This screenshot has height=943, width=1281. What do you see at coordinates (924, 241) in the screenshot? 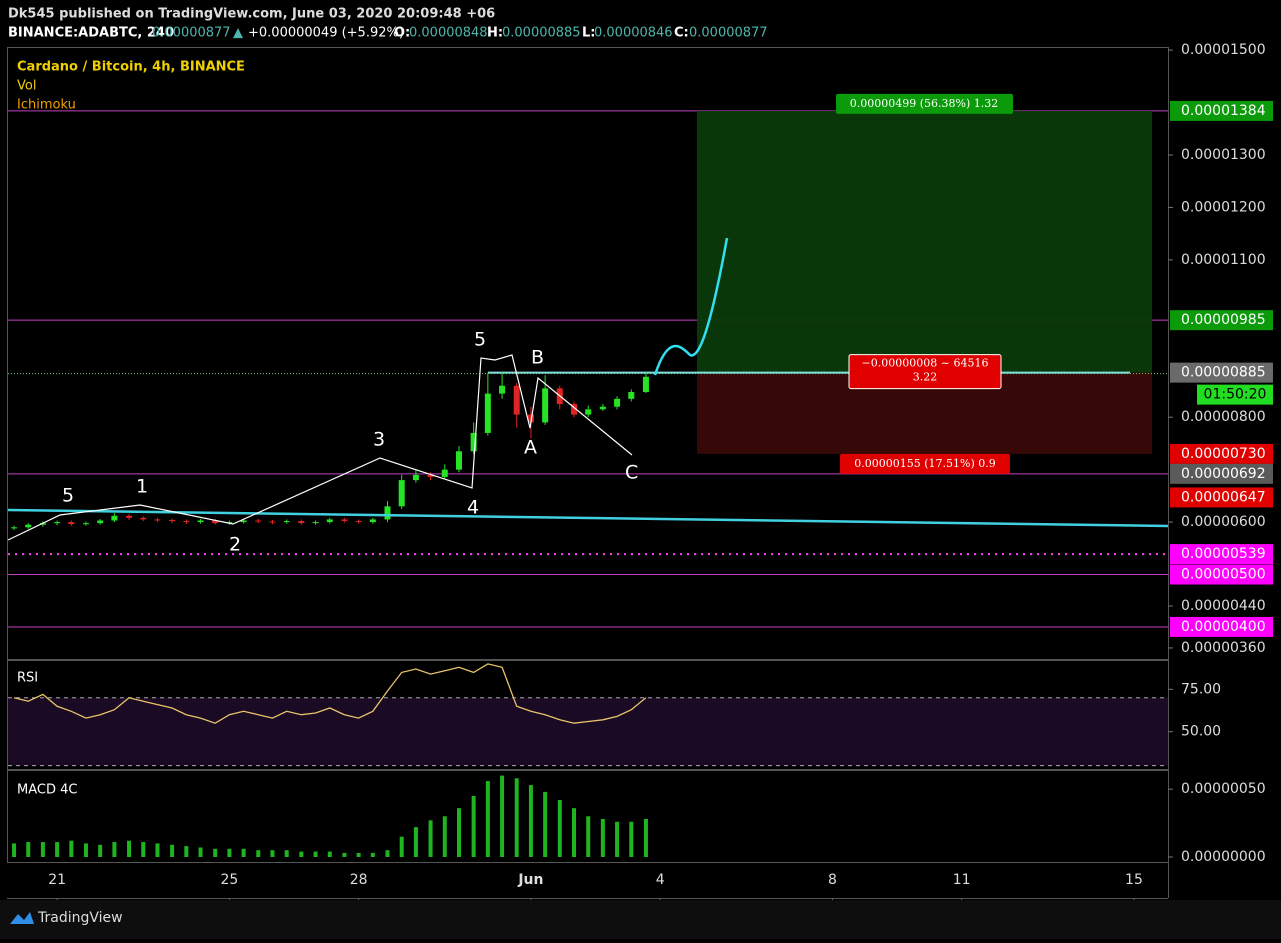
I see `target-zone` at bounding box center [924, 241].